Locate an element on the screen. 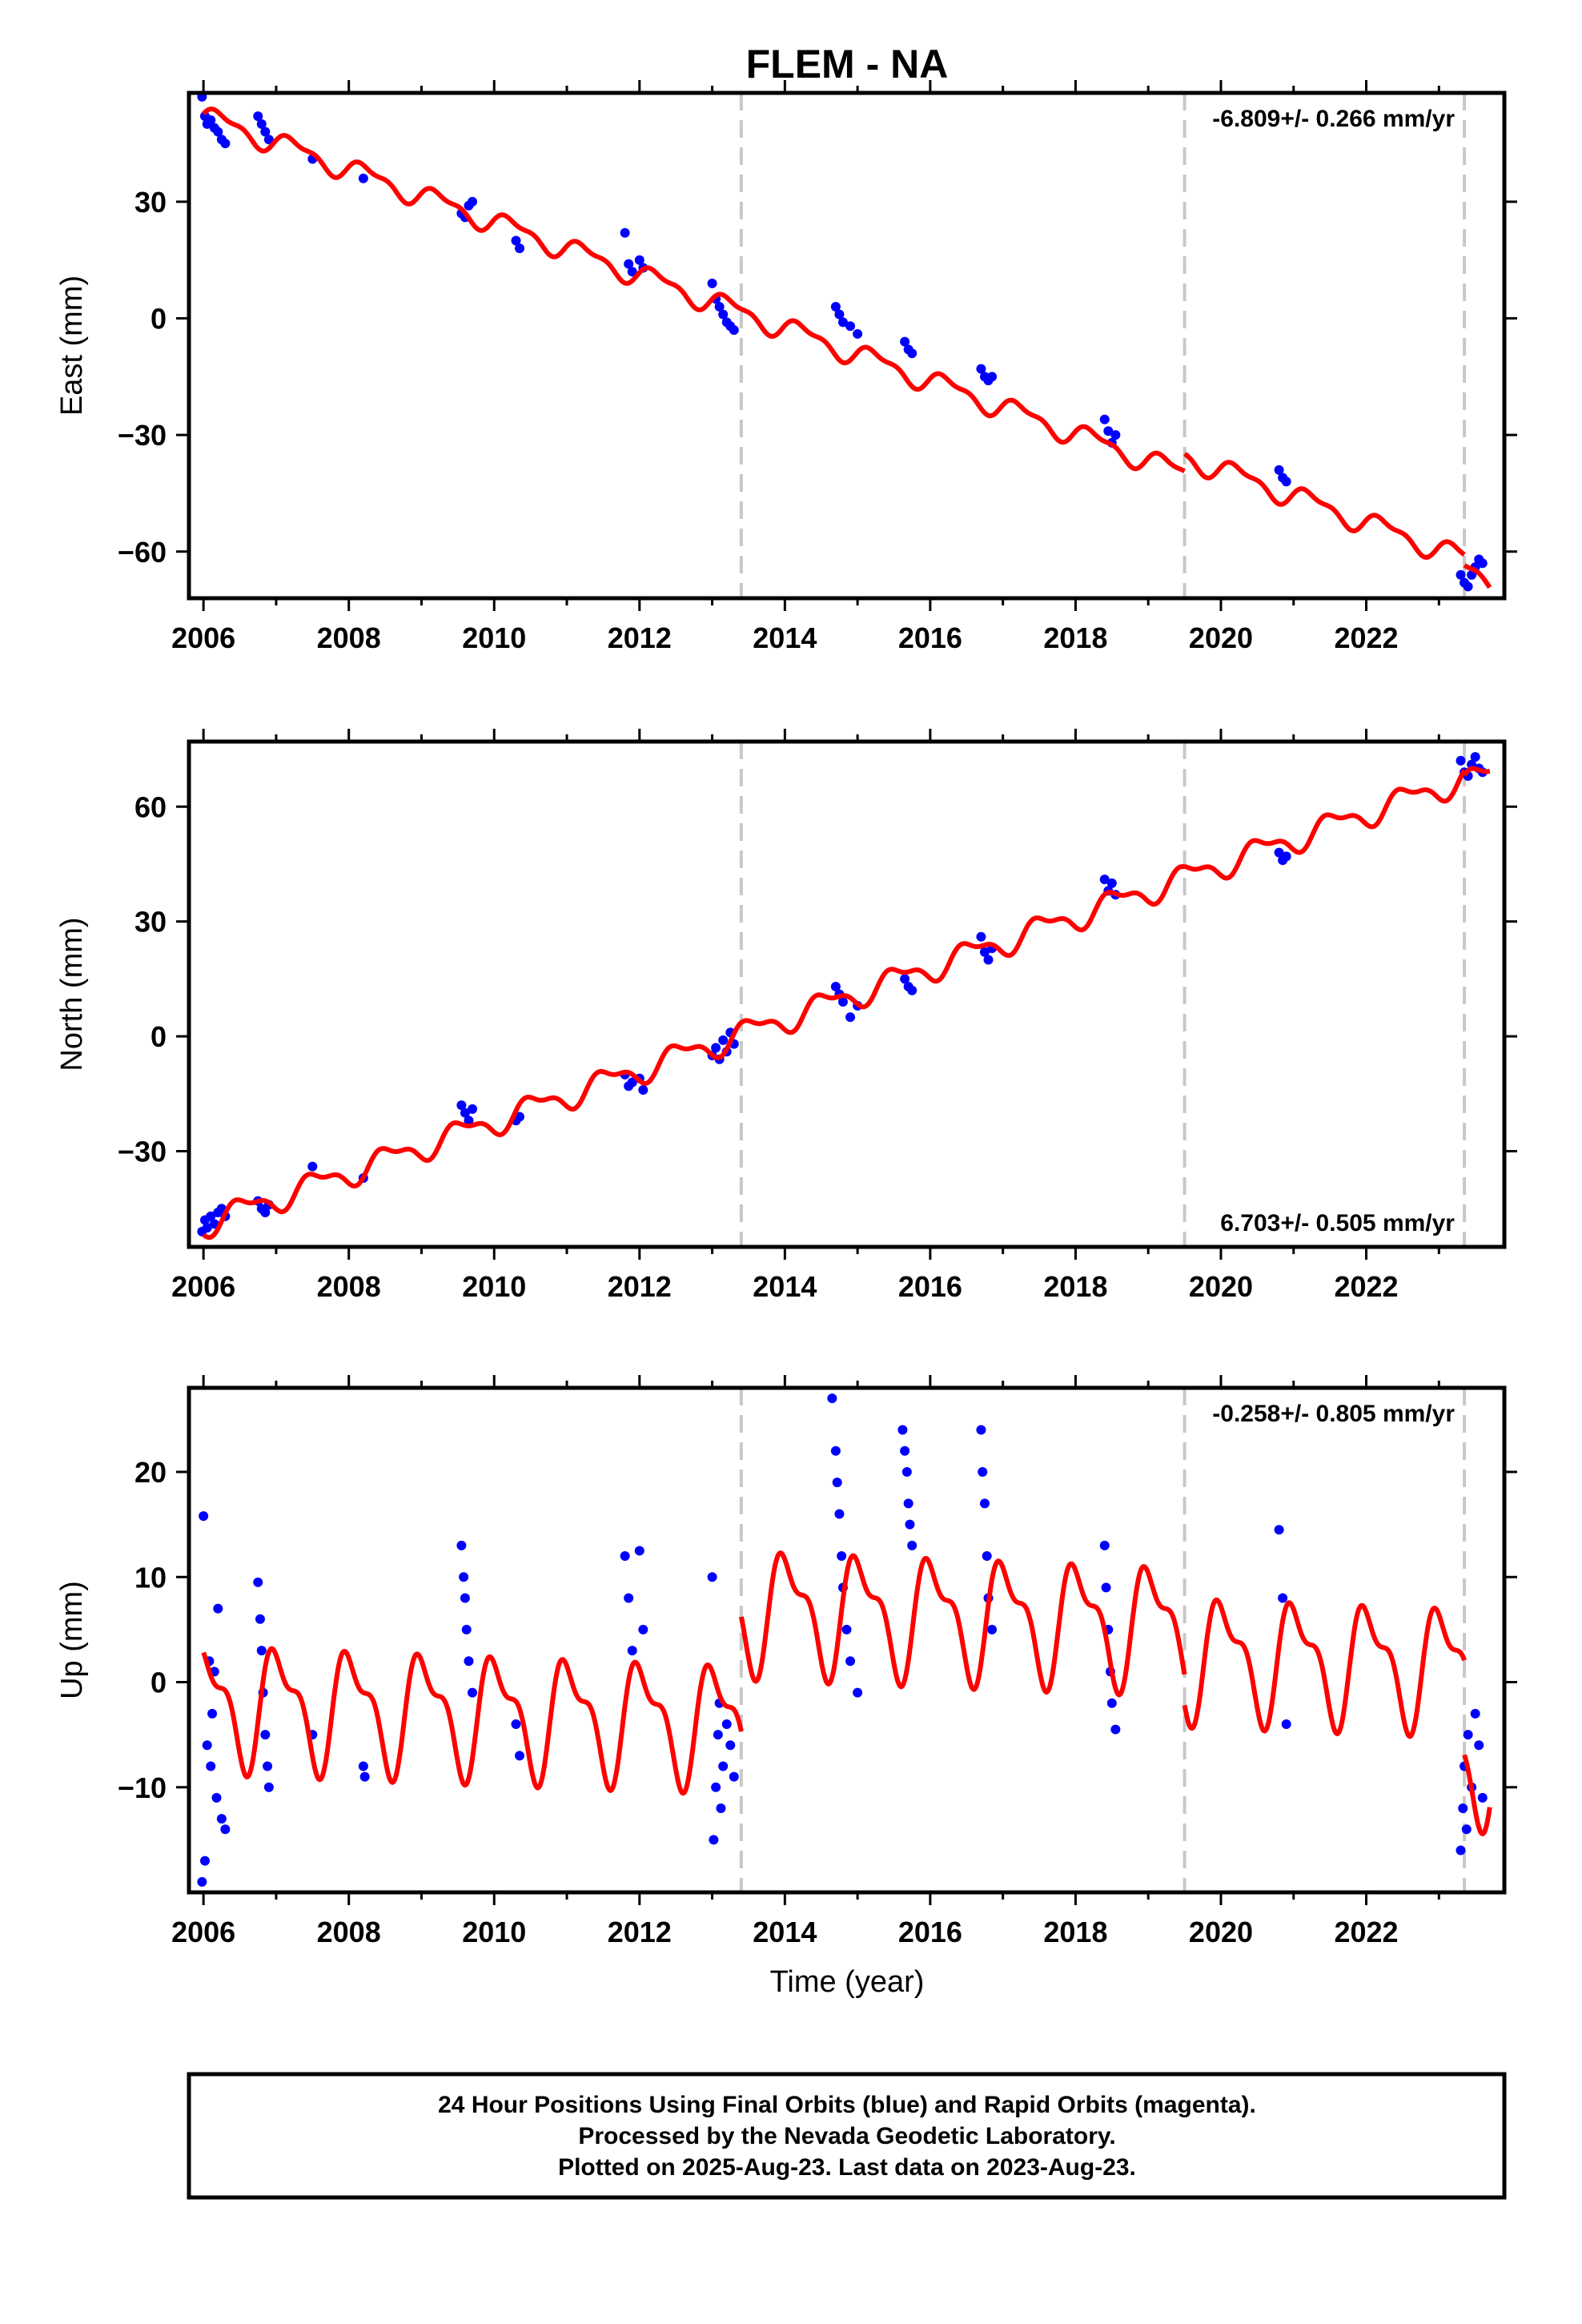  rate-label: -6.809+/- 0.266 mm/yr is located at coordinates (1333, 119).